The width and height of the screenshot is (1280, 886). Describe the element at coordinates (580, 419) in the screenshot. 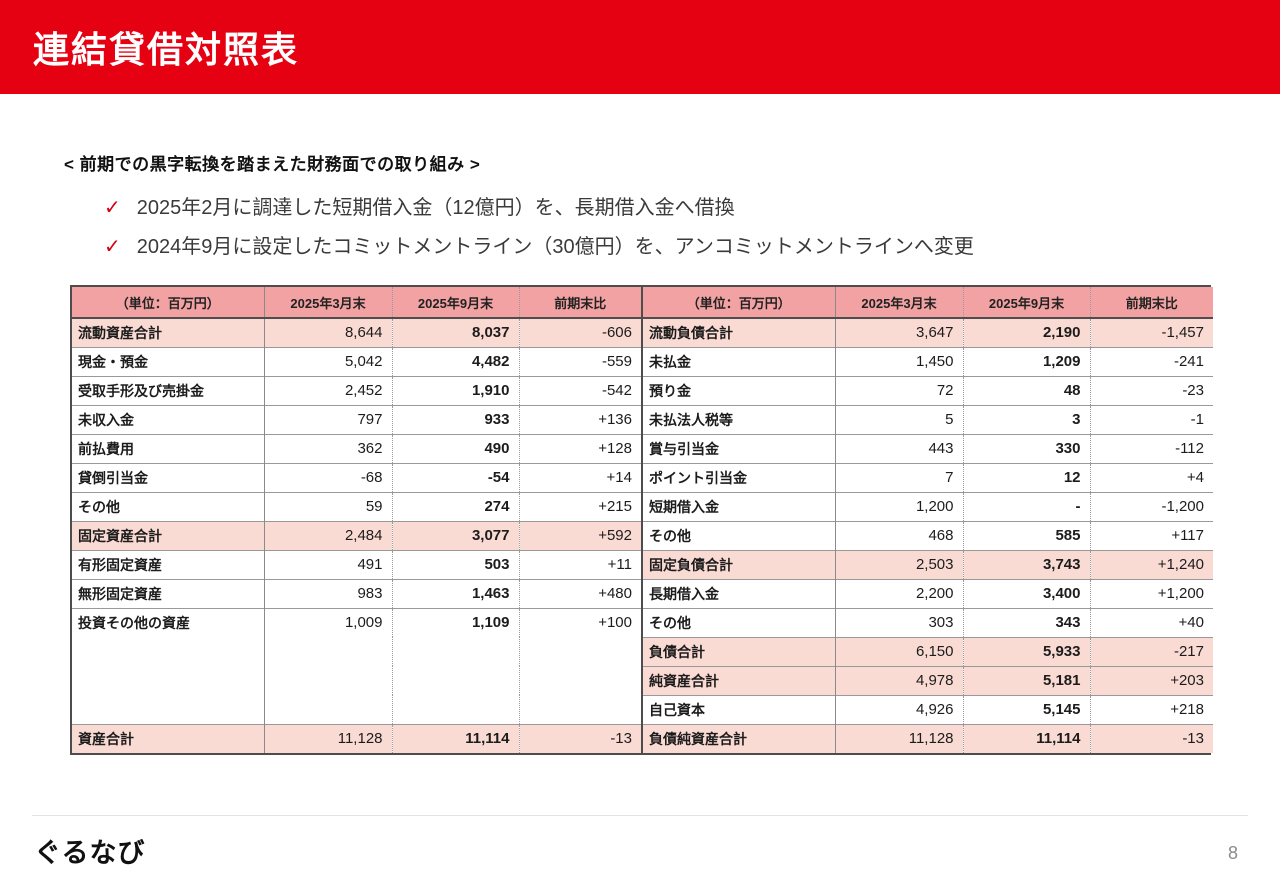

I see `assets-diff-cell: +136` at that location.